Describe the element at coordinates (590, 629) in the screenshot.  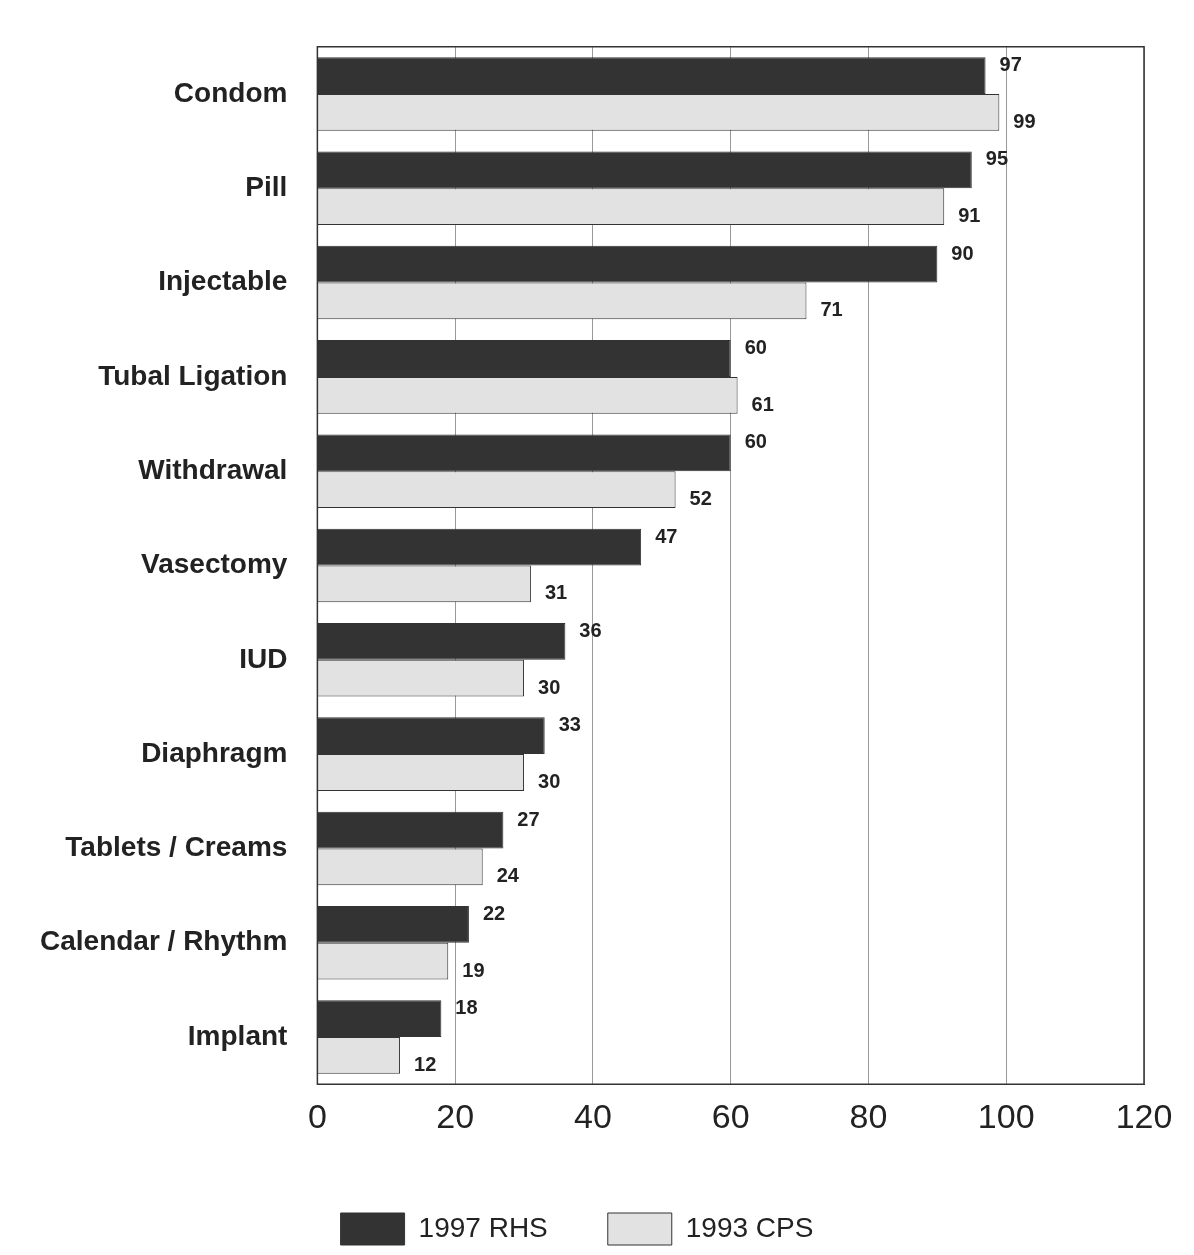
I see `data-label: 36` at that location.